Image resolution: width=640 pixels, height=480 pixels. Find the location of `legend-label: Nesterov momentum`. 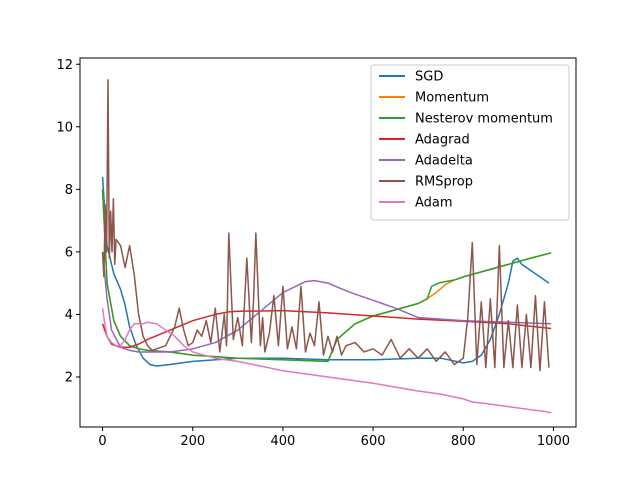

legend-label: Nesterov momentum is located at coordinates (484, 119).